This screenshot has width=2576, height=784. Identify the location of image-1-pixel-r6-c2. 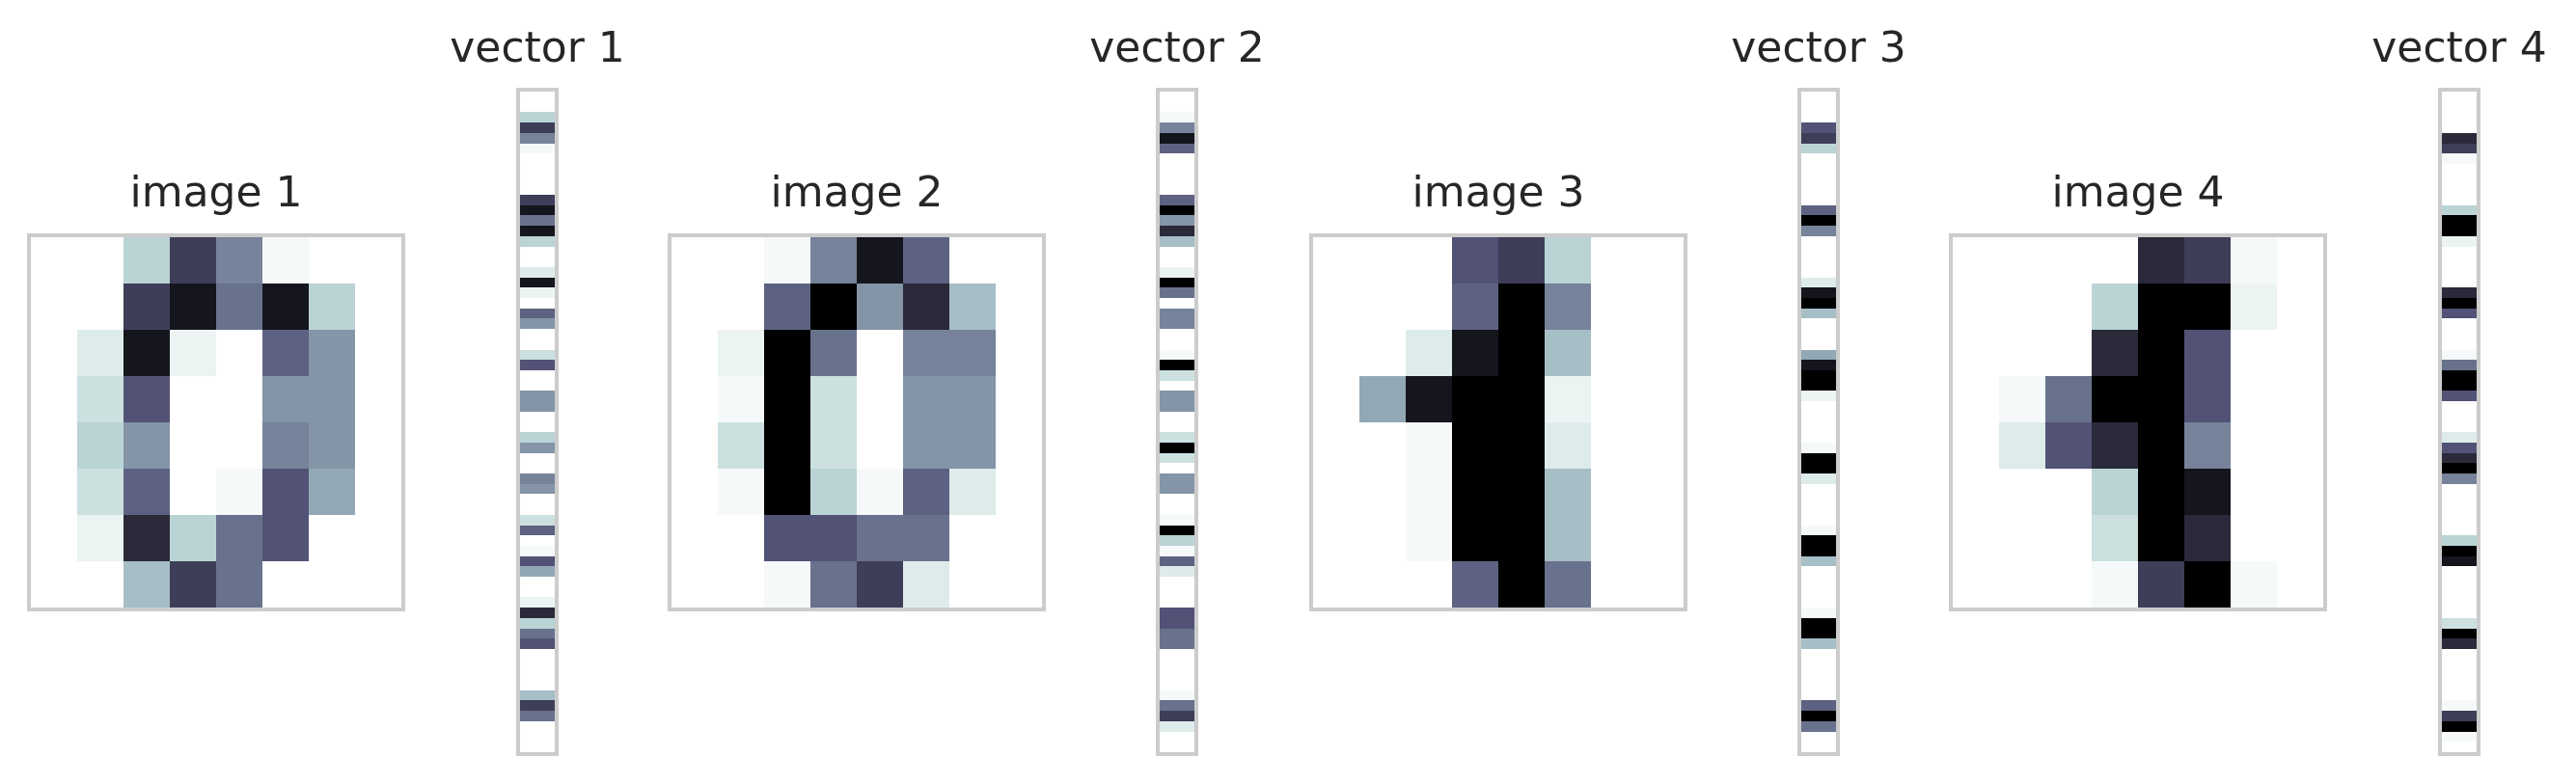
(146, 538).